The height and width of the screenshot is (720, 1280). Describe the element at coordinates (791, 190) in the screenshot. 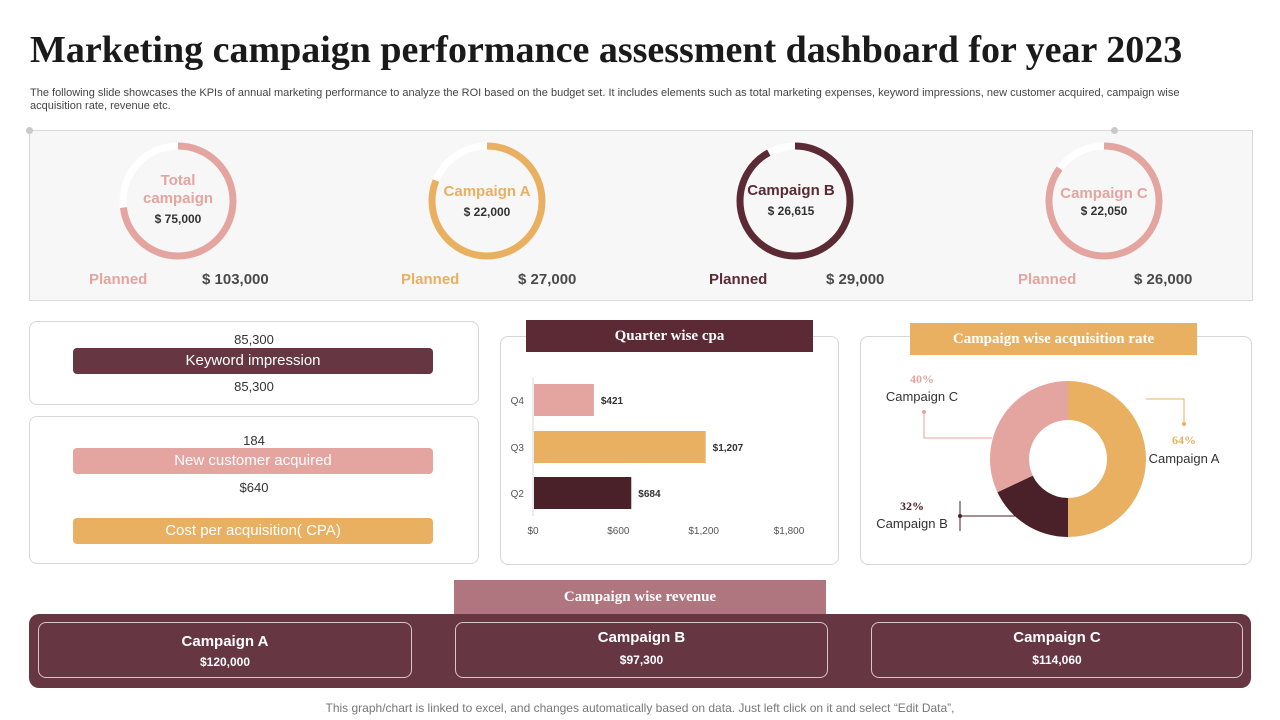

I see `kpi-name: Campaign B` at that location.